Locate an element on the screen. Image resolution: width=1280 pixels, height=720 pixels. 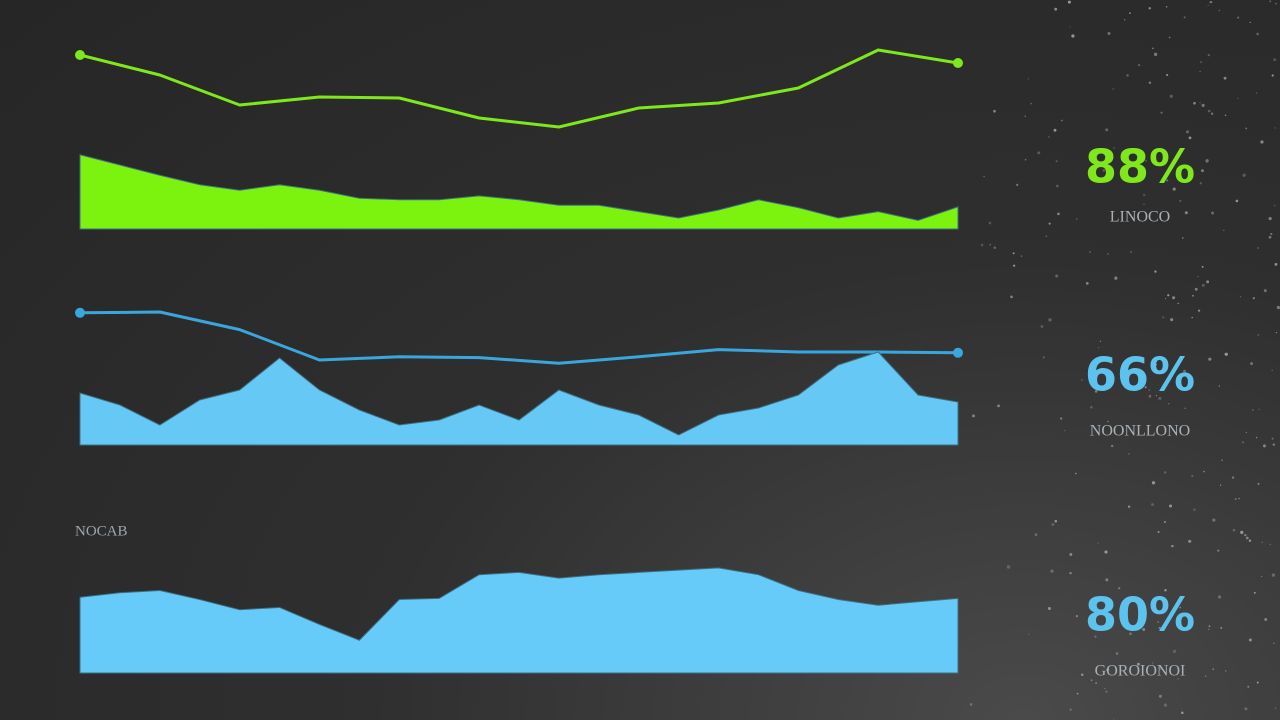
readout-caption: LINOCO is located at coordinates (1140, 217).